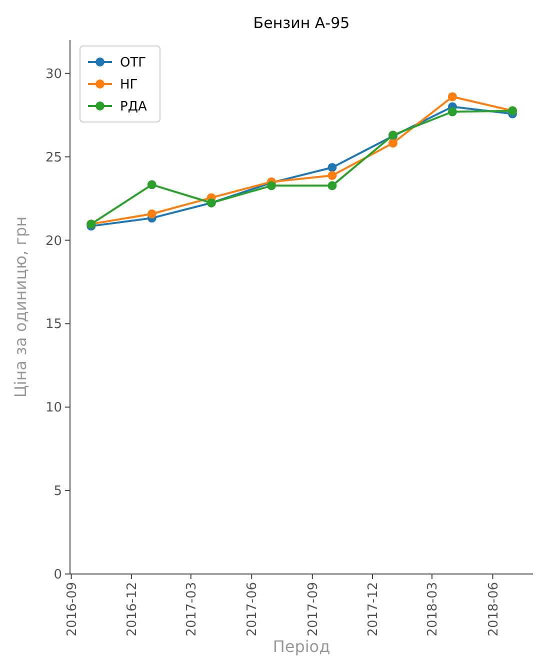 This screenshot has width=545, height=666. I want to click on y-tick-label: 5, so click(58, 492).